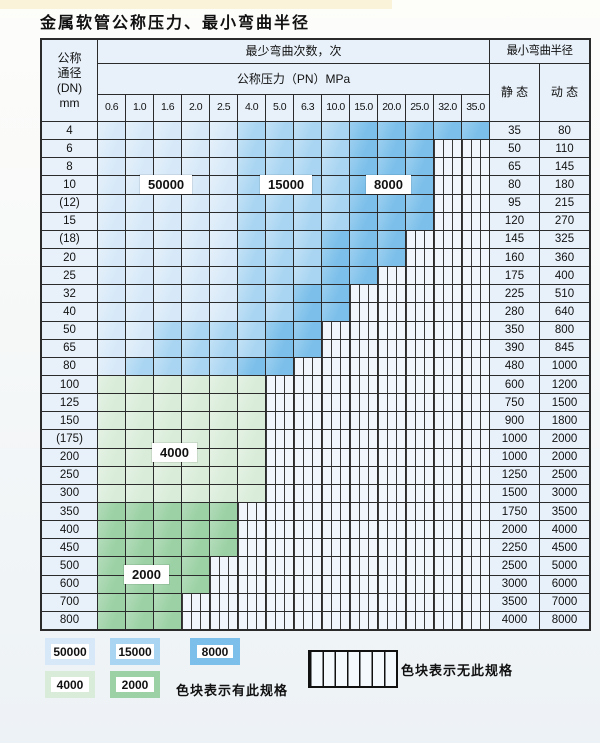 The height and width of the screenshot is (743, 600). What do you see at coordinates (564, 602) in the screenshot?
I see `dynamic-radius-cell: 7000` at bounding box center [564, 602].